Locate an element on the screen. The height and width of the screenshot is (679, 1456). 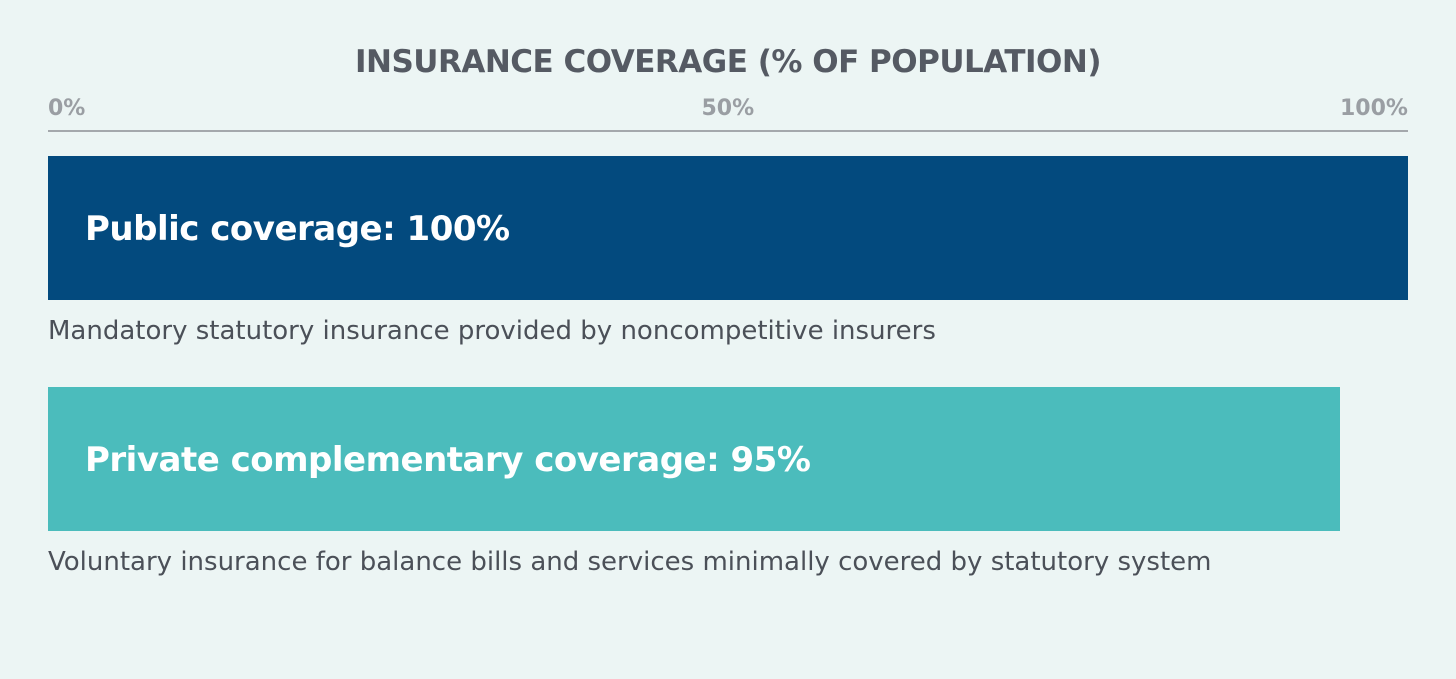
bar-label: Public coverage: 100% is located at coordinates (297, 229).